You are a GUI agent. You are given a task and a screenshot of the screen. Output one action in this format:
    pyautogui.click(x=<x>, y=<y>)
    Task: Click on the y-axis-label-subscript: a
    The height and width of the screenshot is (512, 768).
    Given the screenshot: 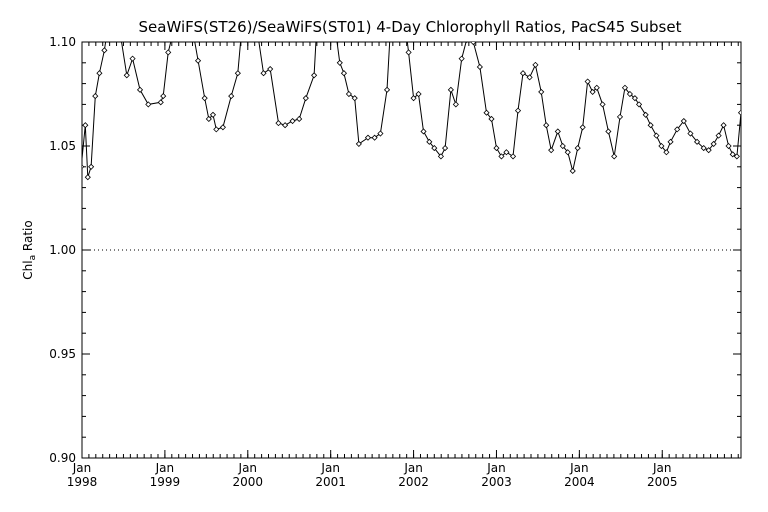 What is the action you would take?
    pyautogui.click(x=33, y=258)
    